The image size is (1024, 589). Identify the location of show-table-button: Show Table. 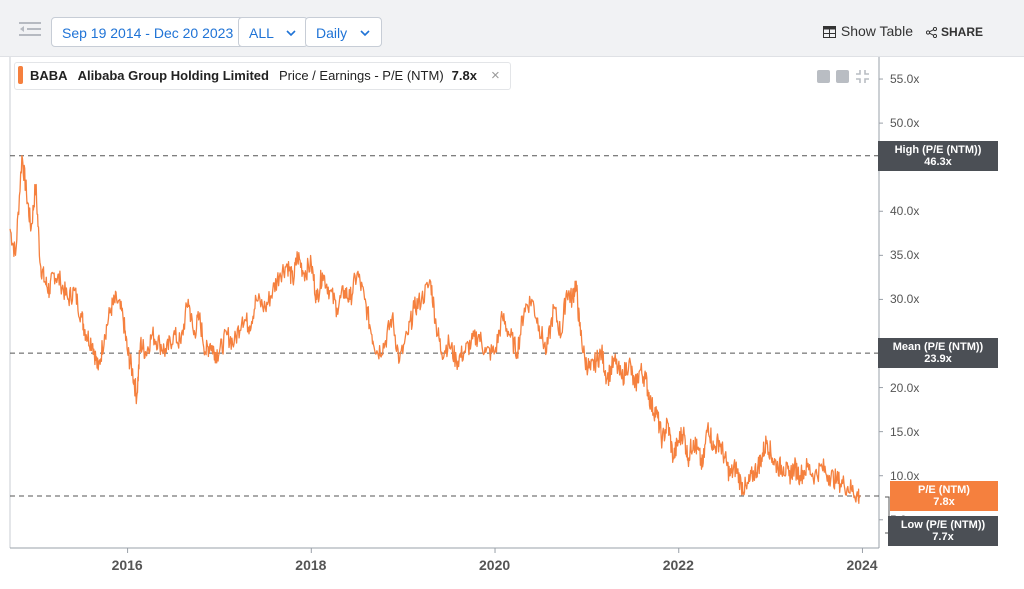
(867, 31).